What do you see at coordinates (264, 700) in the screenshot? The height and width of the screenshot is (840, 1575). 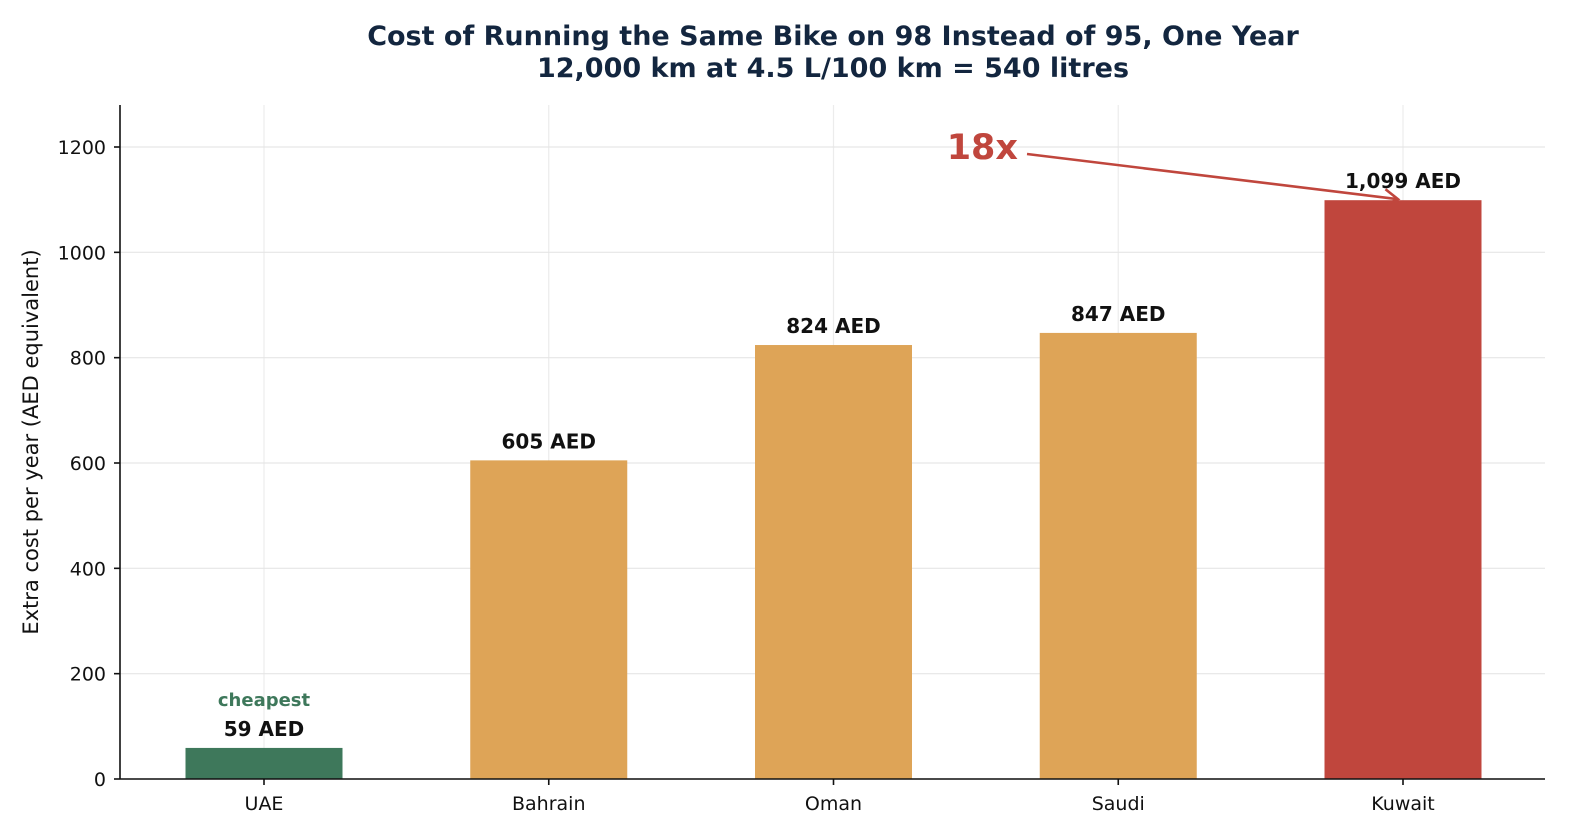 I see `cheapest-annotation: cheapest` at bounding box center [264, 700].